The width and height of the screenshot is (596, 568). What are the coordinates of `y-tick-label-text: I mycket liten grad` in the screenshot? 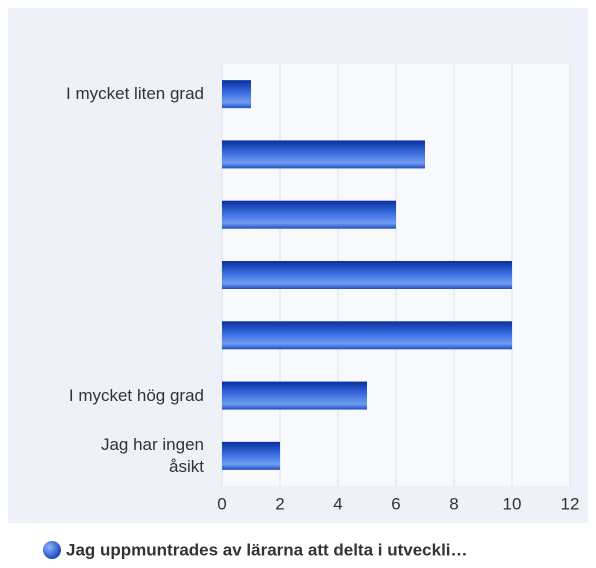 It's located at (112, 94).